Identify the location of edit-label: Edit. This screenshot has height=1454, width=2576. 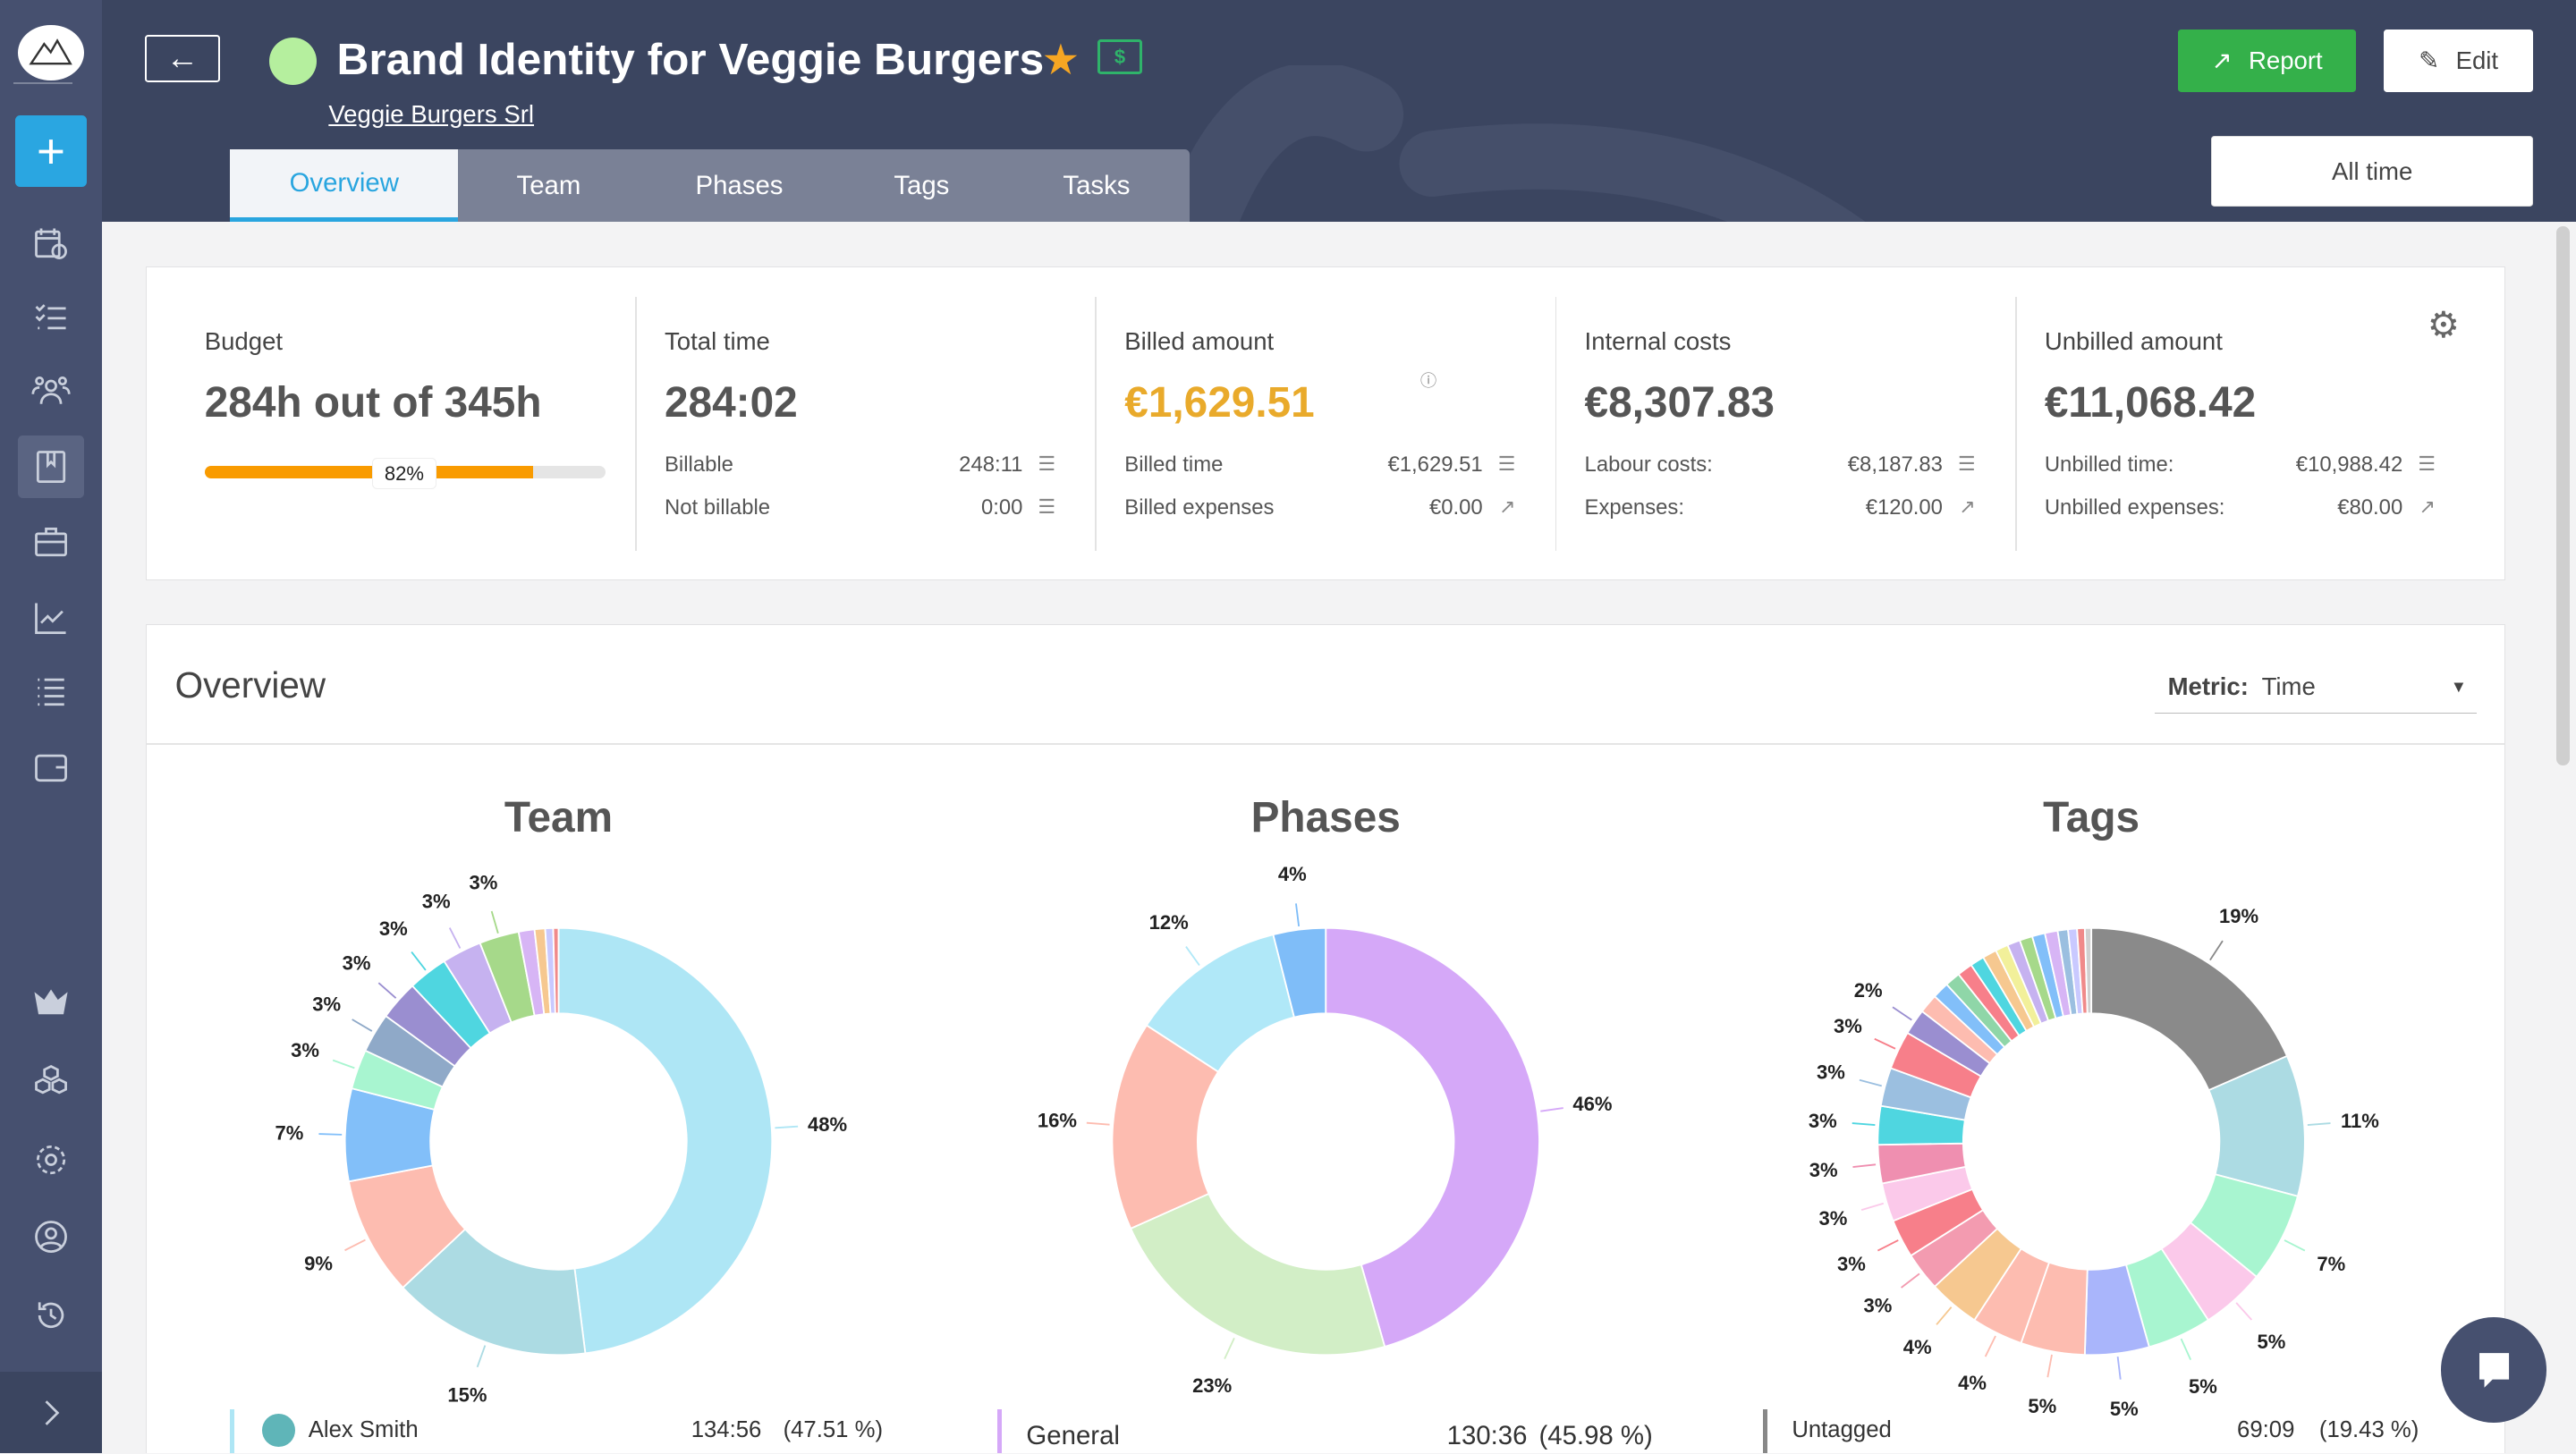
(2477, 60).